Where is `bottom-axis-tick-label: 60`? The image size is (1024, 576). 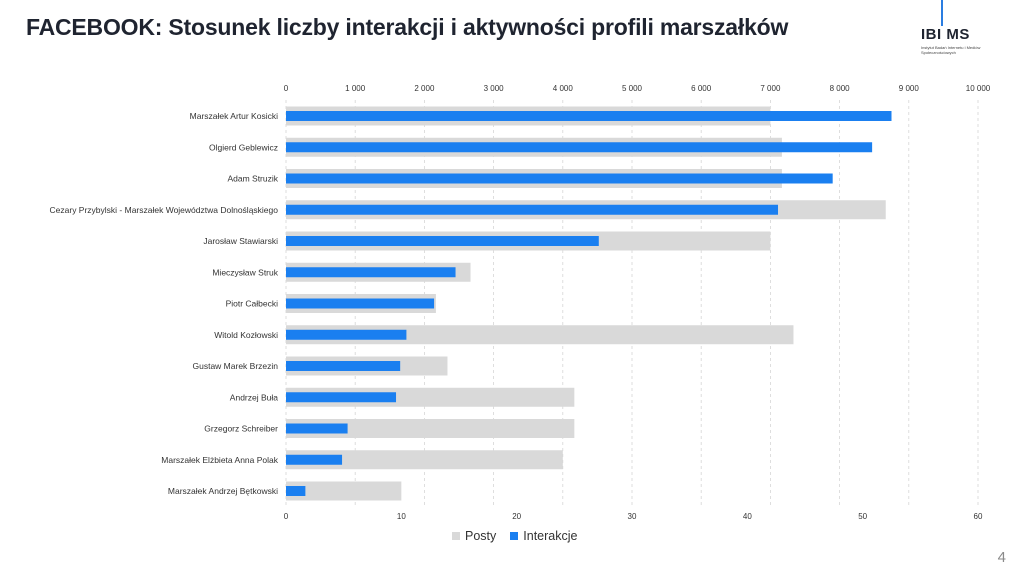
bottom-axis-tick-label: 60 is located at coordinates (978, 516).